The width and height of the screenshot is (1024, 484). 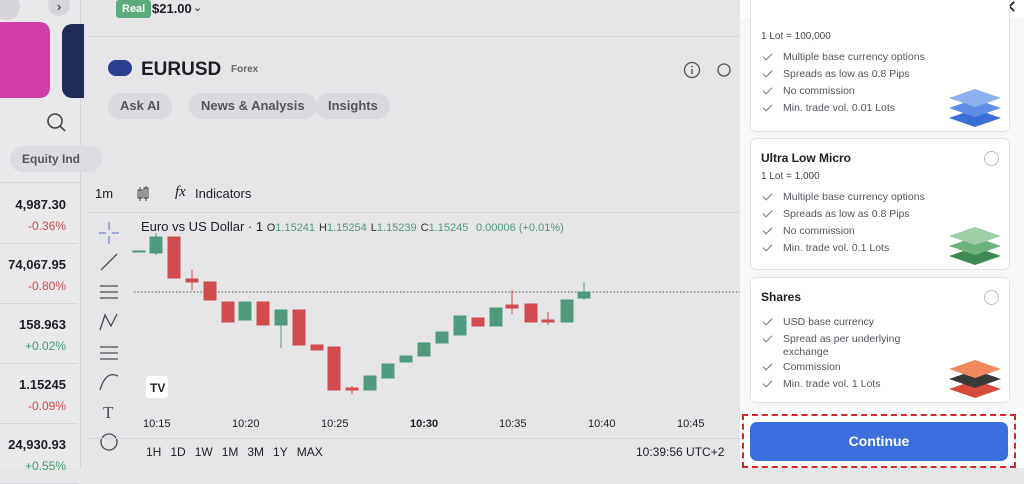 What do you see at coordinates (39, 213) in the screenshot?
I see `watchlist-item: 4,987.30 -0.36%` at bounding box center [39, 213].